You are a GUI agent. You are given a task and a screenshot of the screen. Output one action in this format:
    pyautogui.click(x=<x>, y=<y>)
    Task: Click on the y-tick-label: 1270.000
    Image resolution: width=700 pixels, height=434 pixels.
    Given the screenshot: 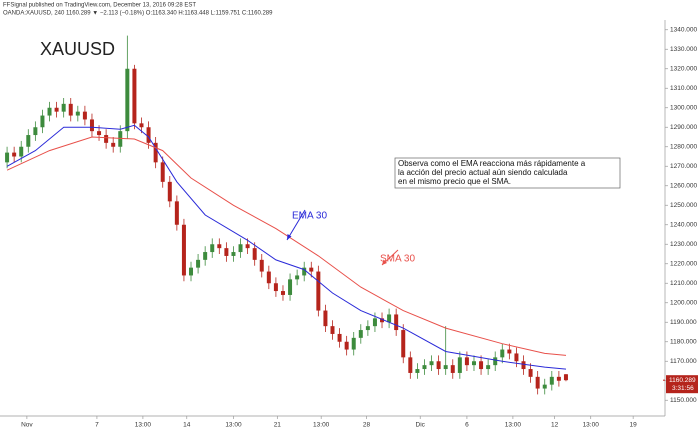 What is the action you would take?
    pyautogui.click(x=683, y=166)
    